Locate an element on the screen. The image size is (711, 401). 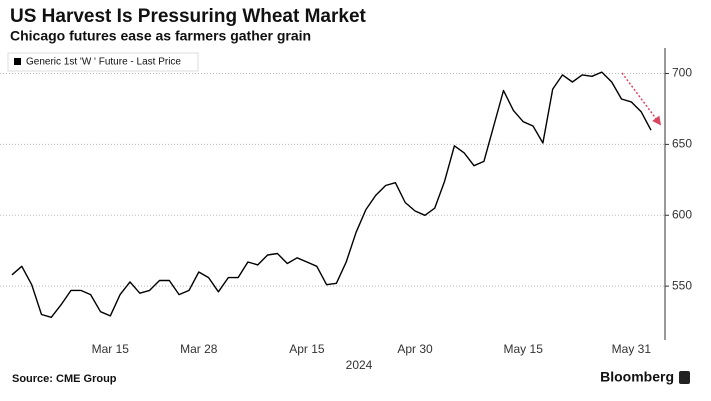
legend-box is located at coordinates (103, 62).